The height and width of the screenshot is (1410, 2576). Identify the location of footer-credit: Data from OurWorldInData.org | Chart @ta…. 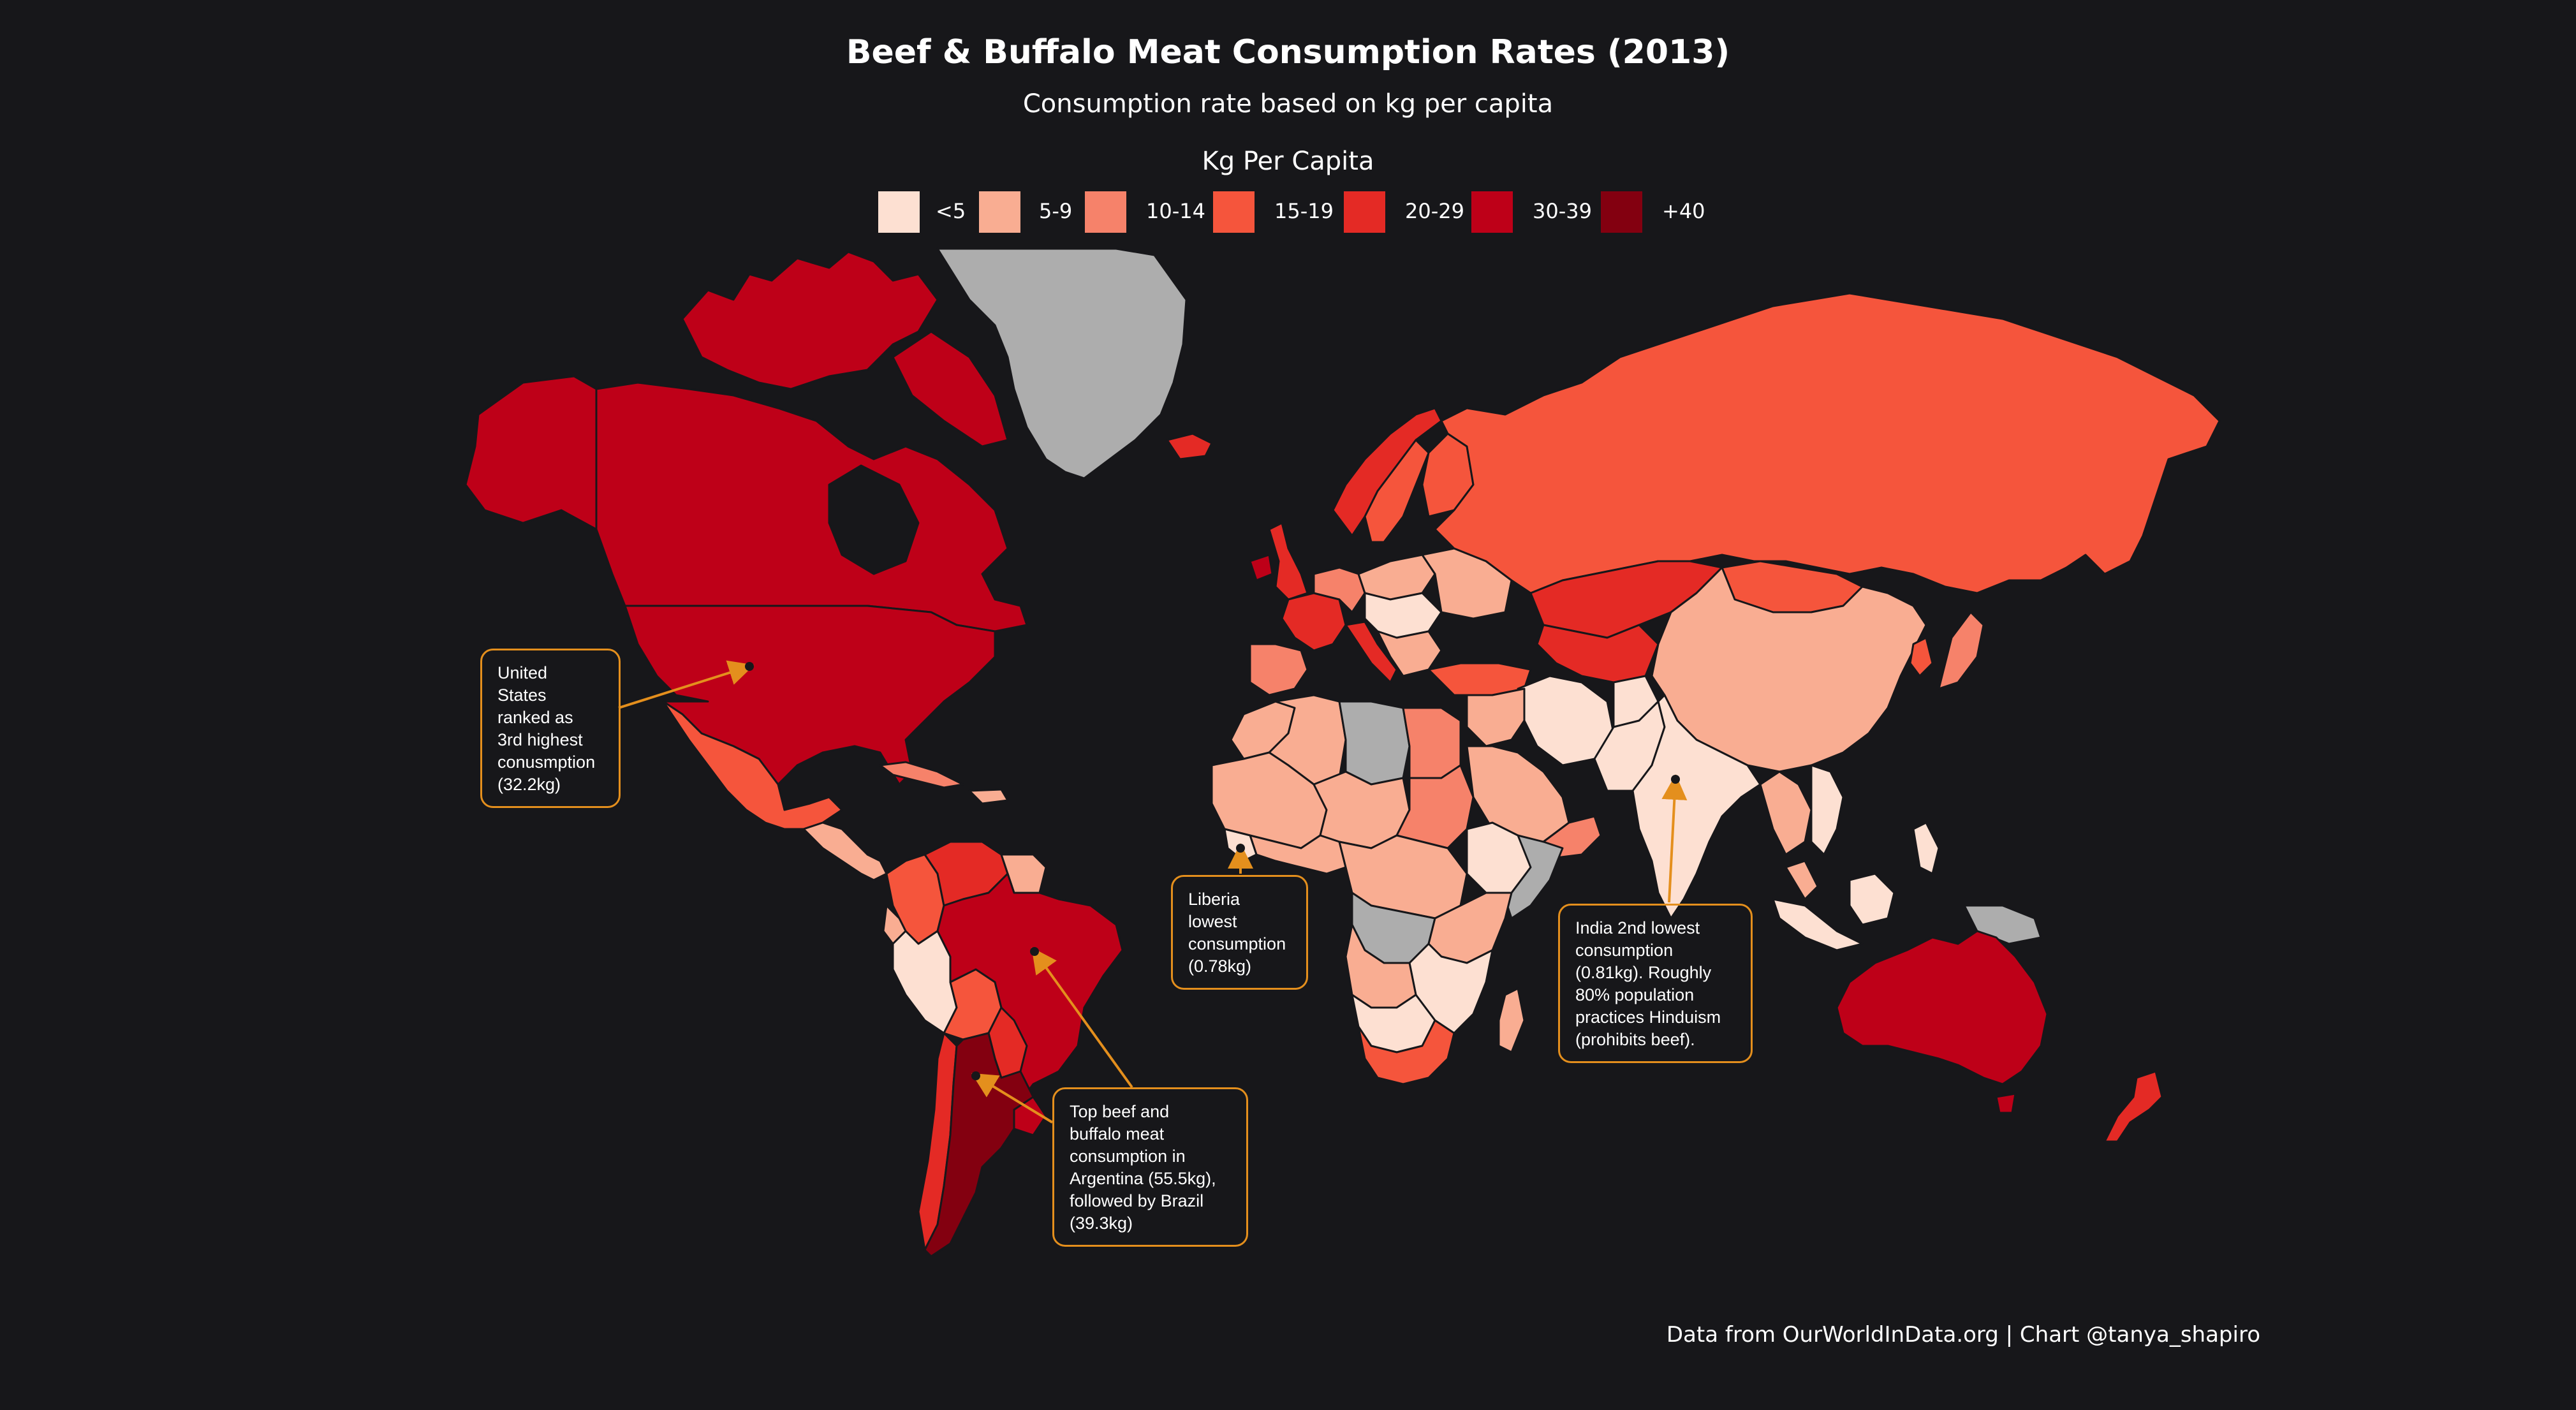
(1963, 1335).